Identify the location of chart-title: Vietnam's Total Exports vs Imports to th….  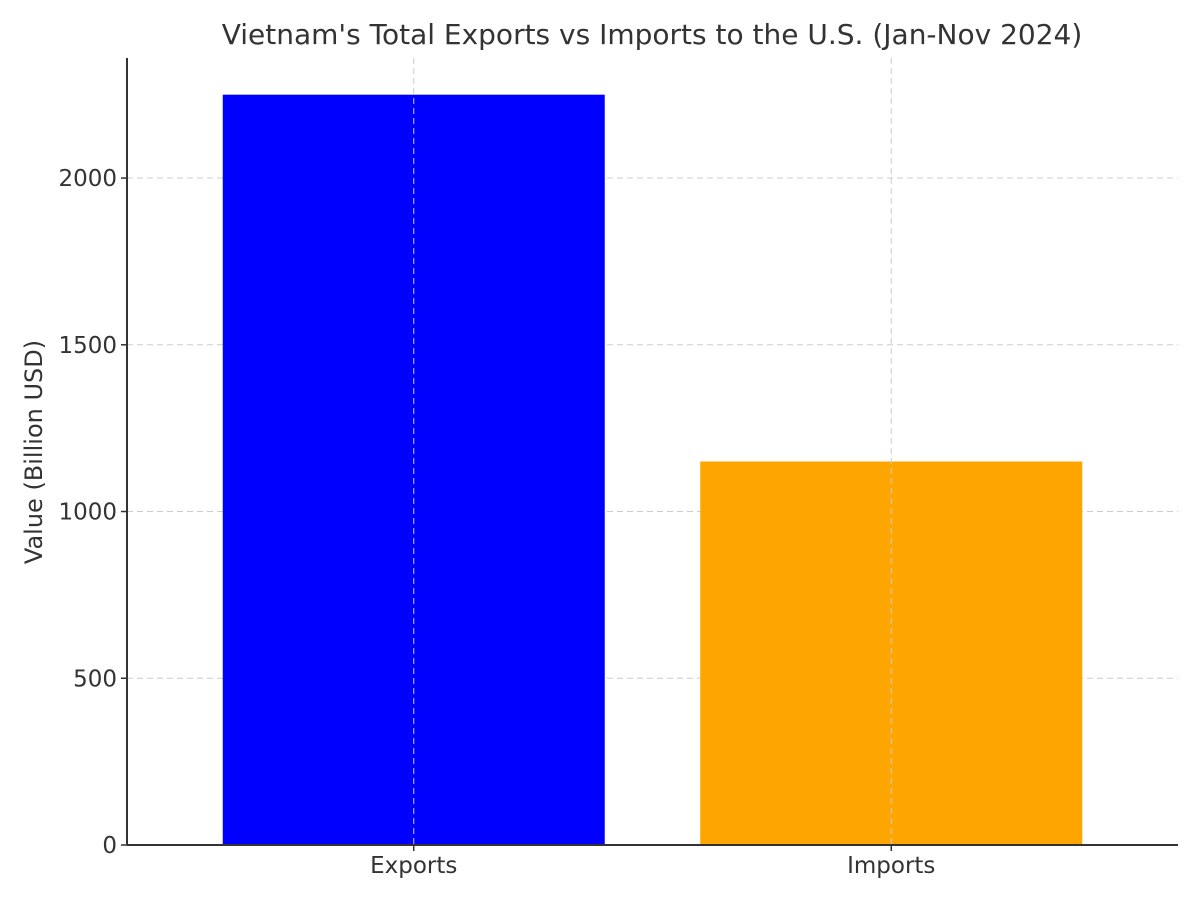
(652, 34).